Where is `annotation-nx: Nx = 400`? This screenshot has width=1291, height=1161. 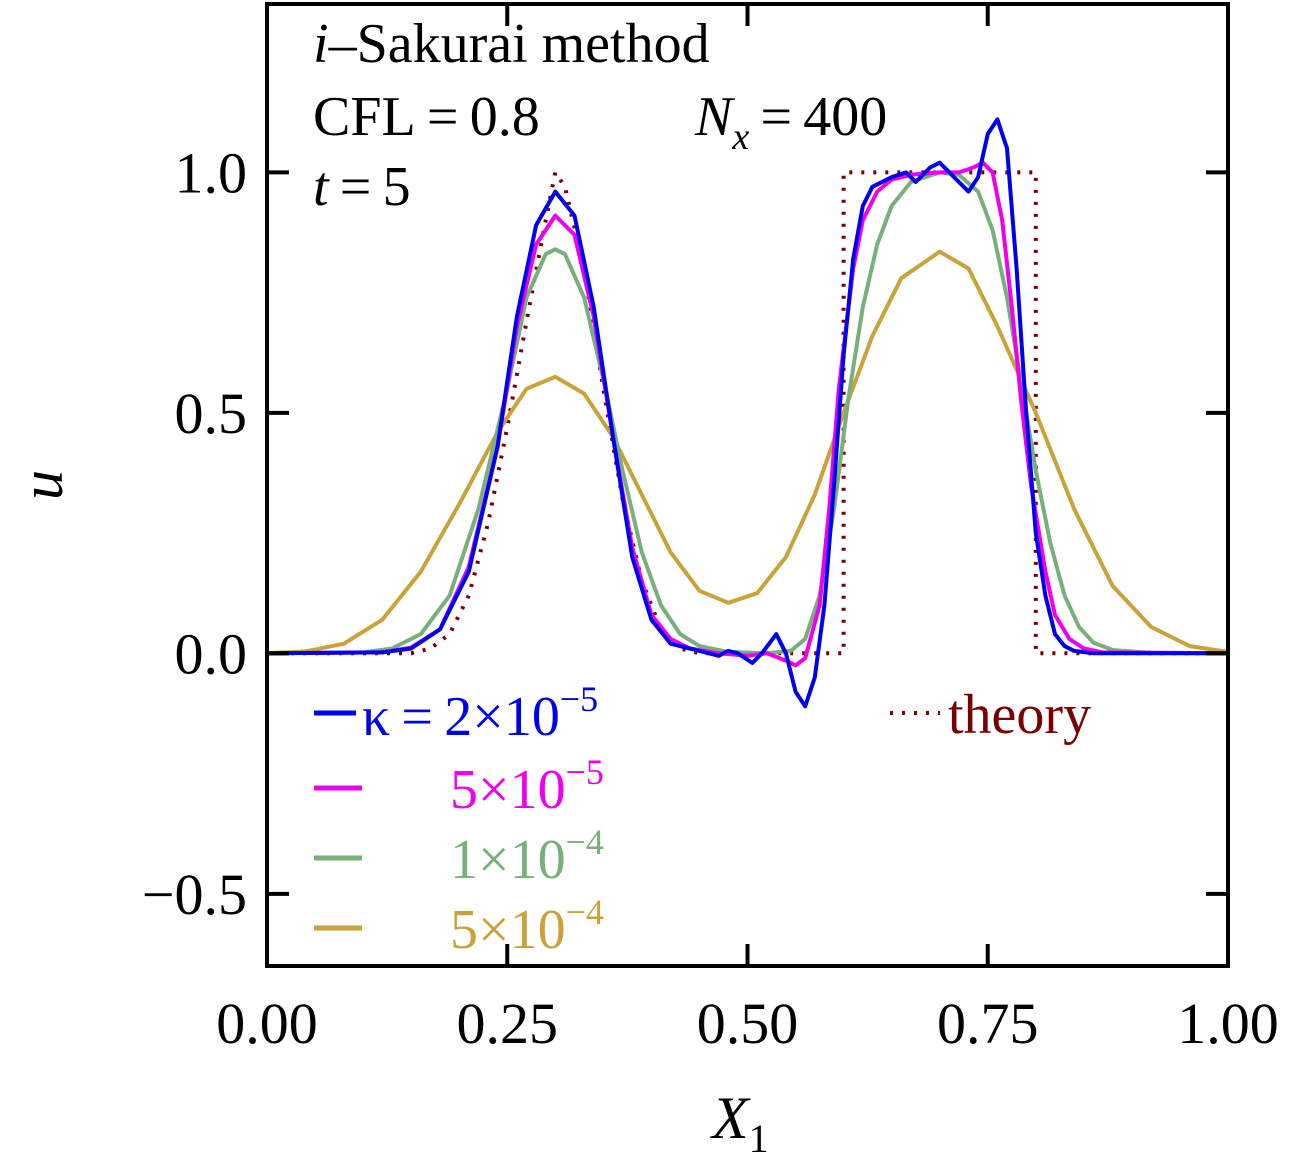
annotation-nx: Nx = 400 is located at coordinates (790, 122).